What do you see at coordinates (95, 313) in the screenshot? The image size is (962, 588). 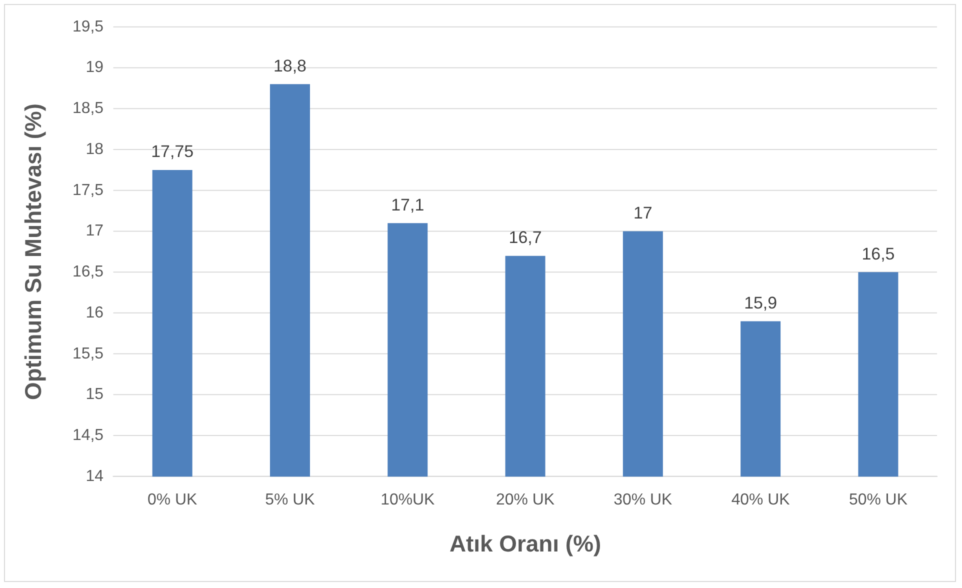 I see `y-tick-label: 16` at bounding box center [95, 313].